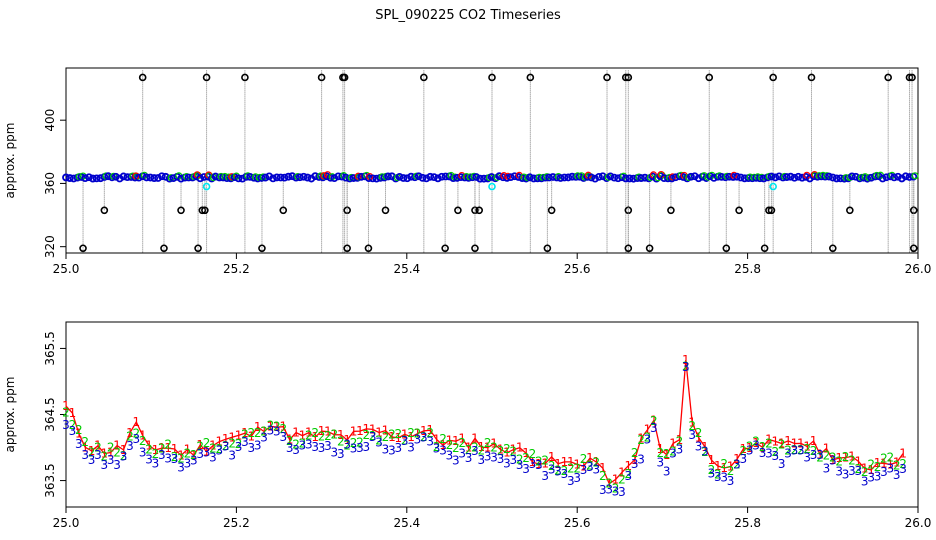  Describe the element at coordinates (50, 480) in the screenshot. I see `y-tick-label: 363.5` at that location.